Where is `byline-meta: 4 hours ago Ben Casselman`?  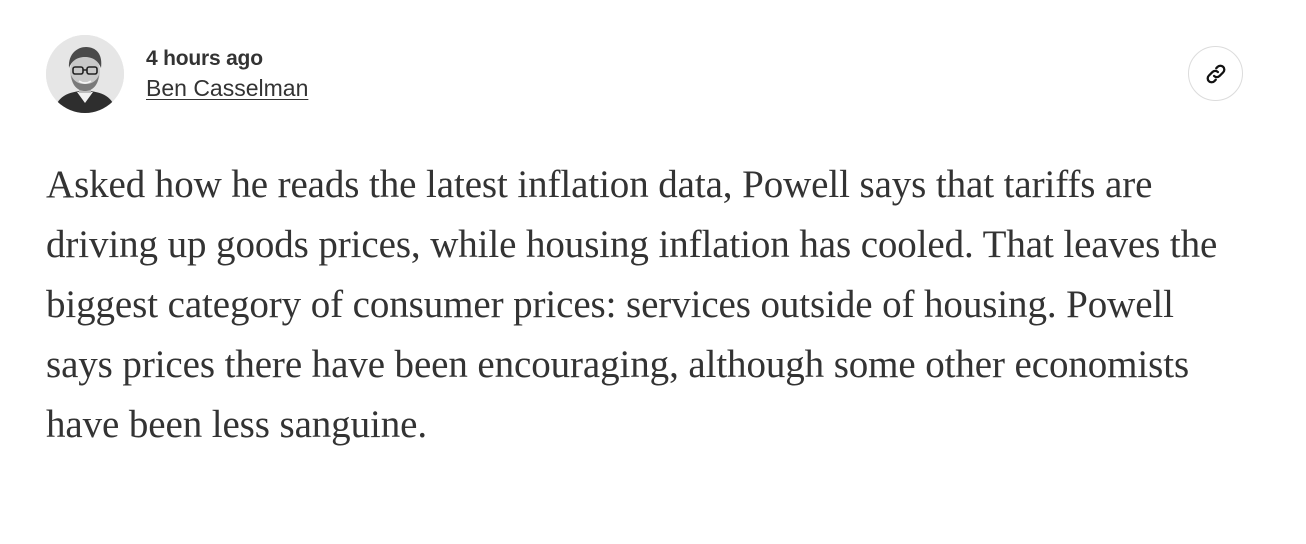
byline-meta: 4 hours ago Ben Casselman is located at coordinates (227, 74).